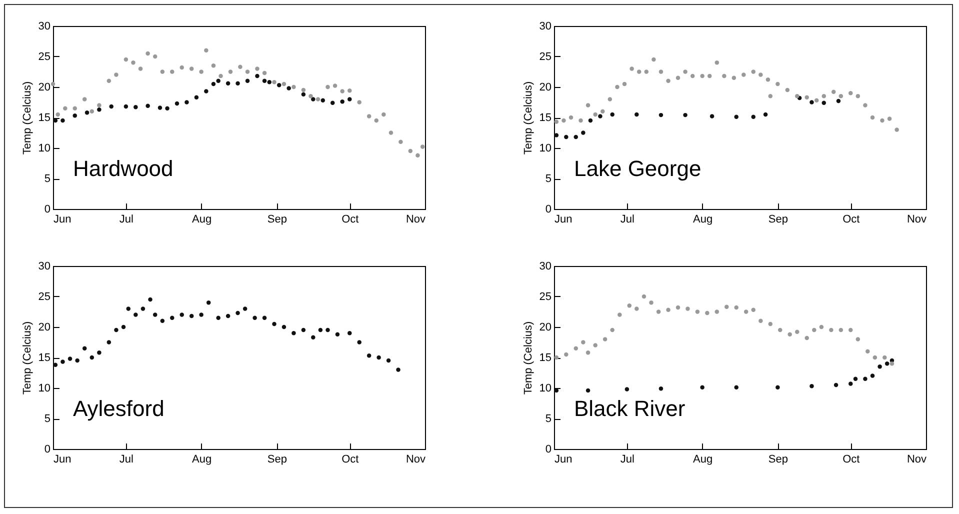  Describe the element at coordinates (123, 168) in the screenshot. I see `annotation: Hardwood` at that location.